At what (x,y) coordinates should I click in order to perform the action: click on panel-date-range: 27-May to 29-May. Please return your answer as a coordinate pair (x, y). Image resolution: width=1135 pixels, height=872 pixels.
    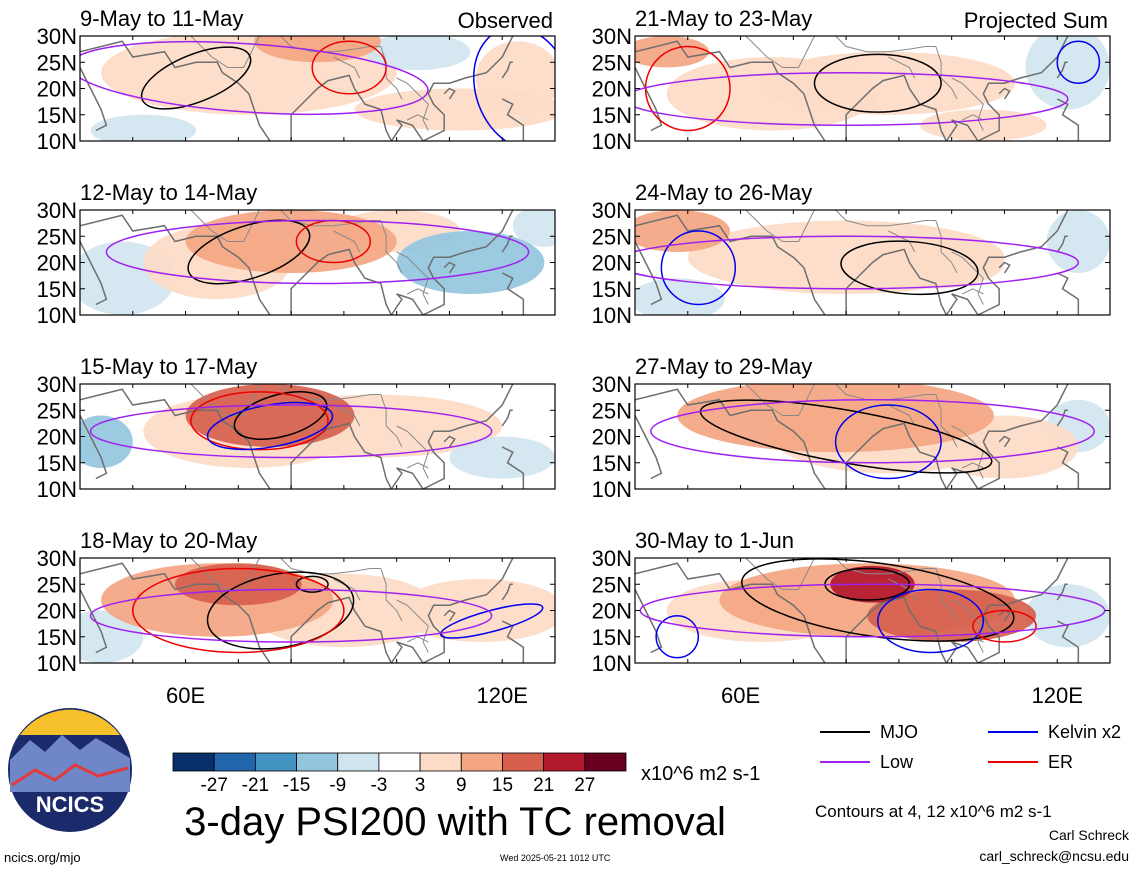
    Looking at the image, I should click on (723, 366).